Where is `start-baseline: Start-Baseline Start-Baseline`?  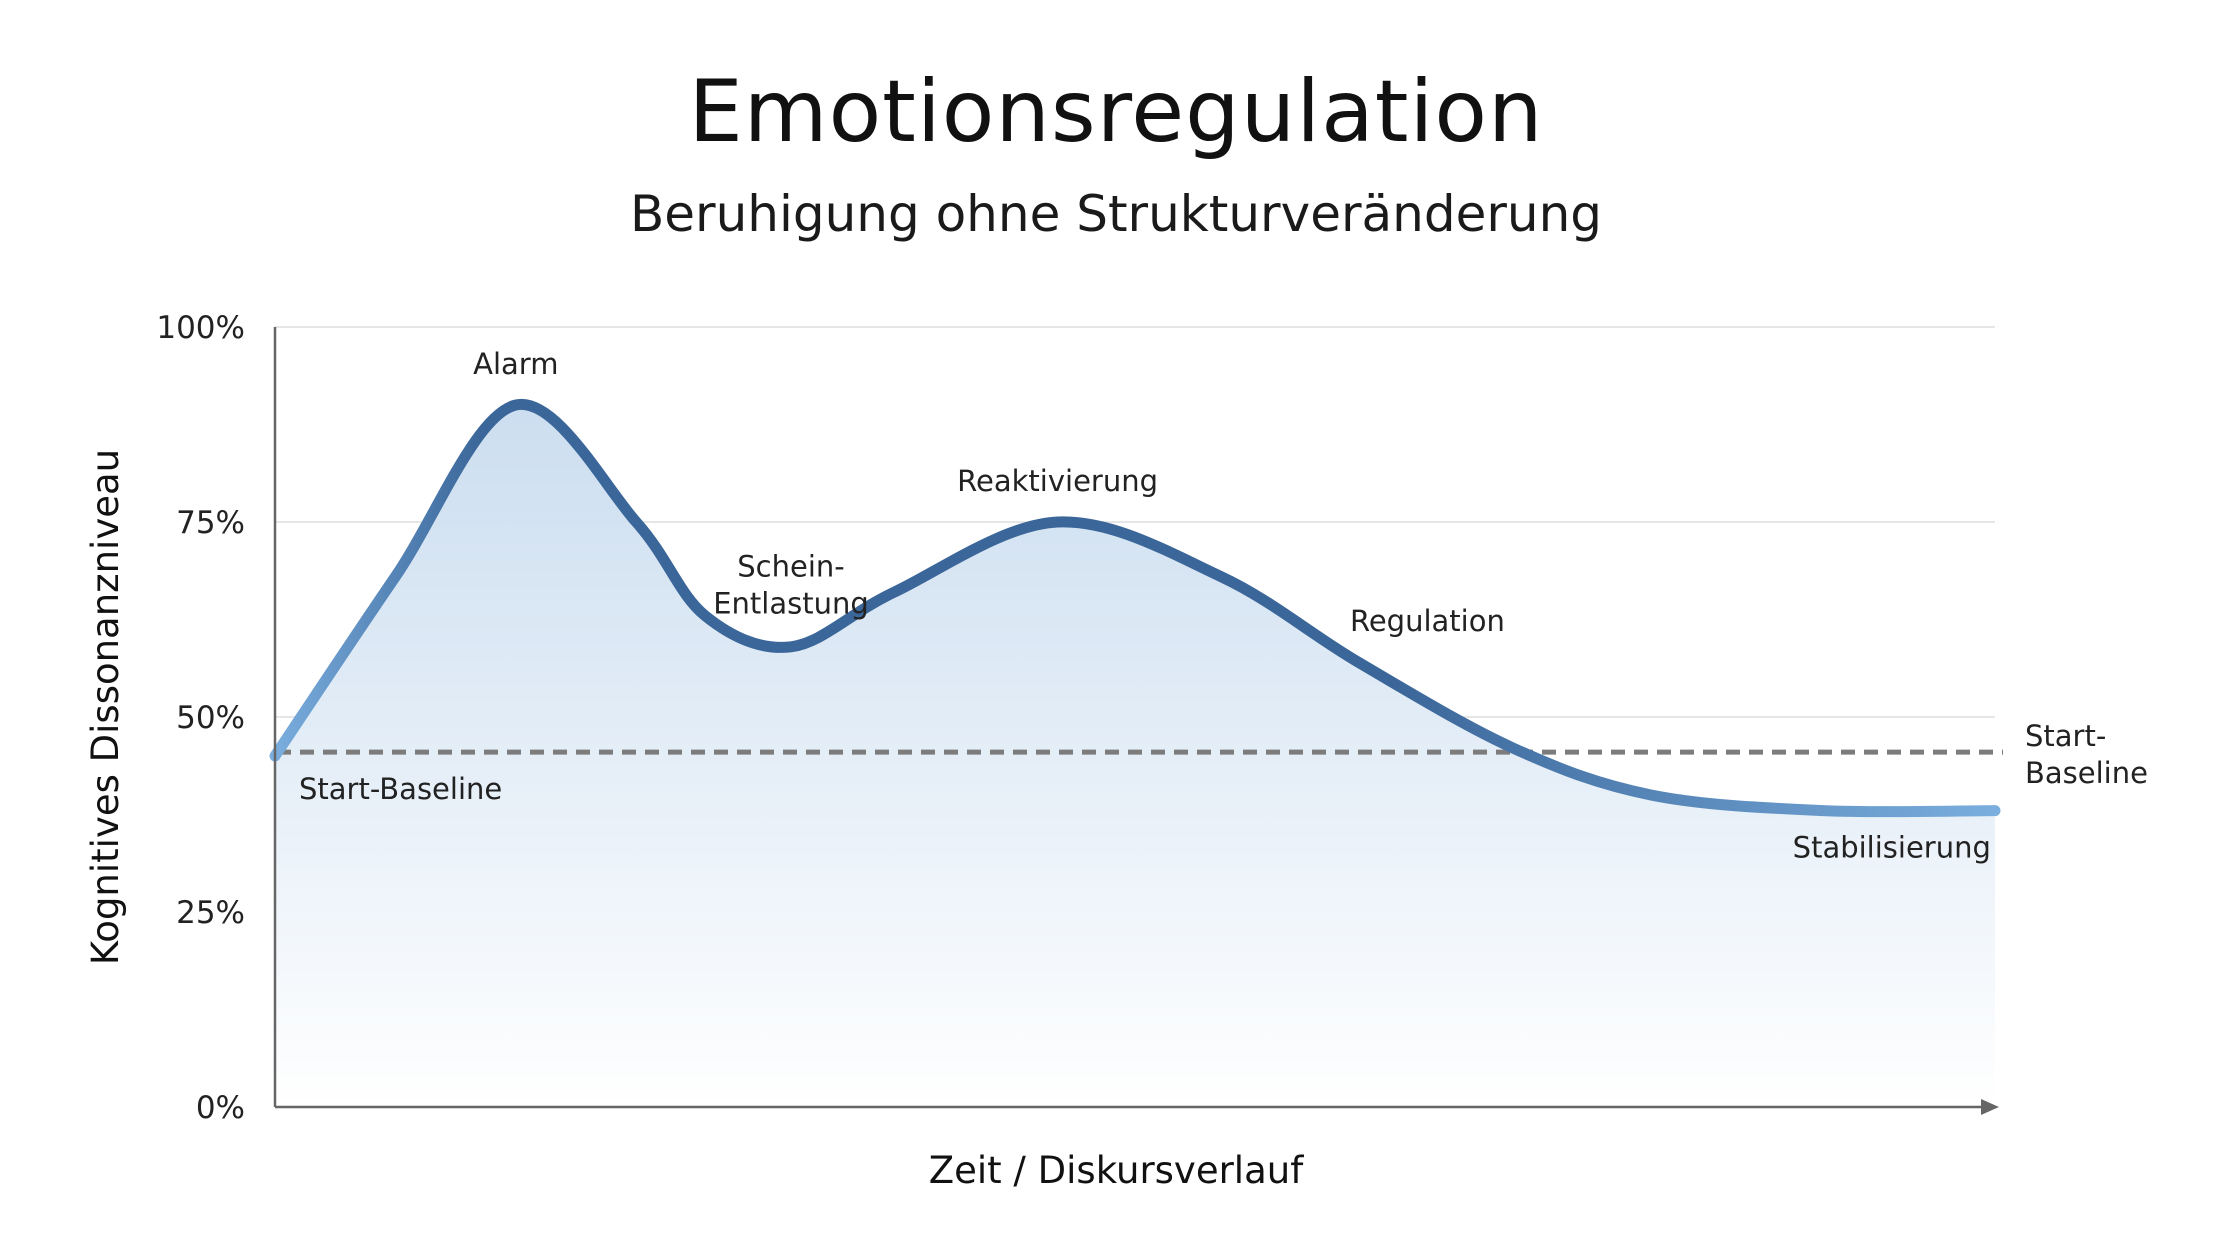 start-baseline: Start-Baseline Start-Baseline is located at coordinates (1212, 762).